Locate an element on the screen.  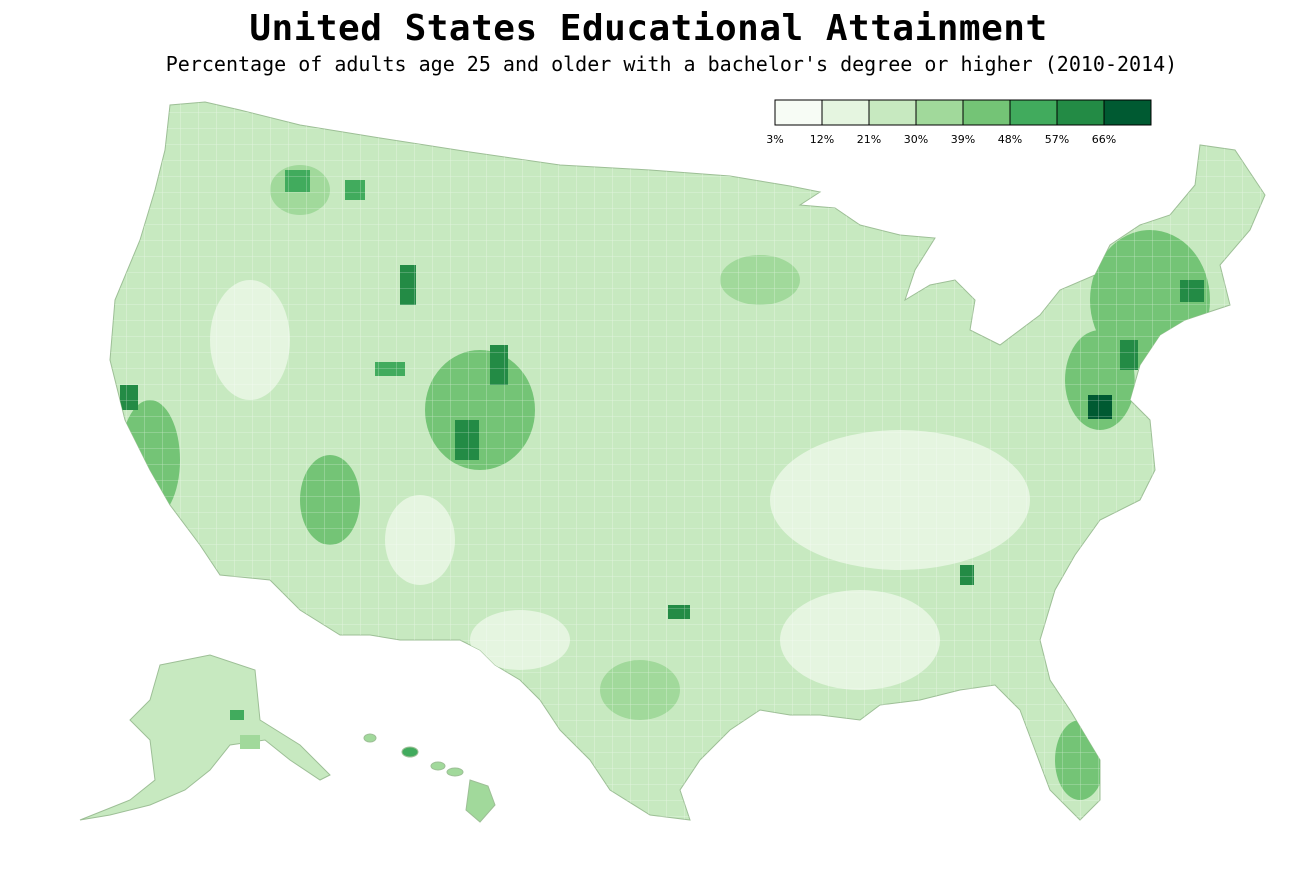
alaska is located at coordinates (205, 737).